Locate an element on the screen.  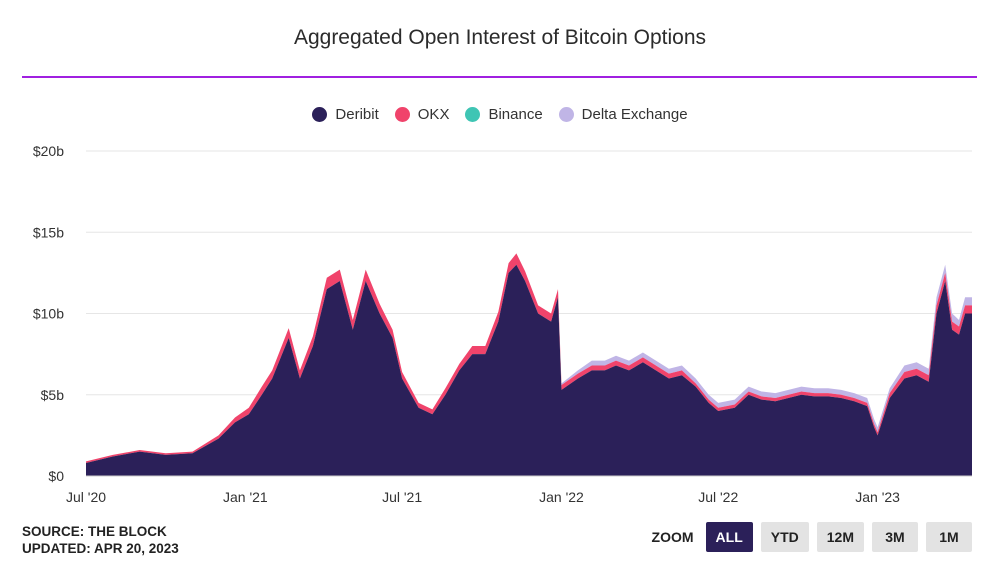
chart-legend: Deribit OKX Binance Delta Exchange is located at coordinates (500, 114).